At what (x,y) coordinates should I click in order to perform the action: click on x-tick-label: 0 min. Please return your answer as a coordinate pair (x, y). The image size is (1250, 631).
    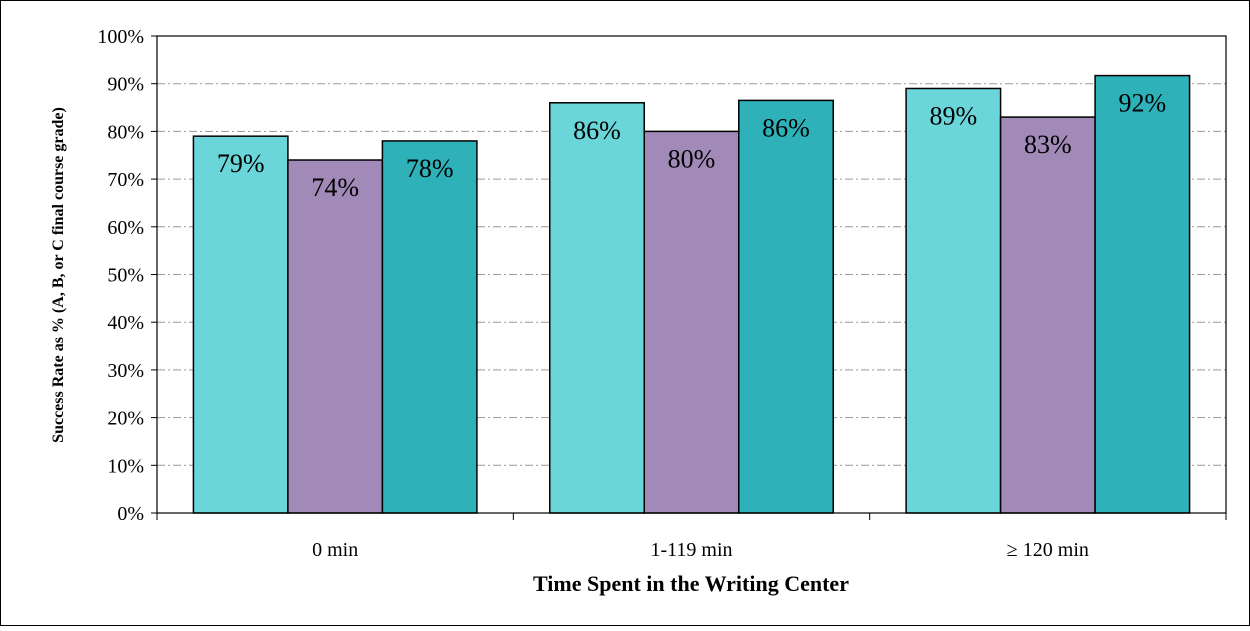
    Looking at the image, I should click on (335, 550).